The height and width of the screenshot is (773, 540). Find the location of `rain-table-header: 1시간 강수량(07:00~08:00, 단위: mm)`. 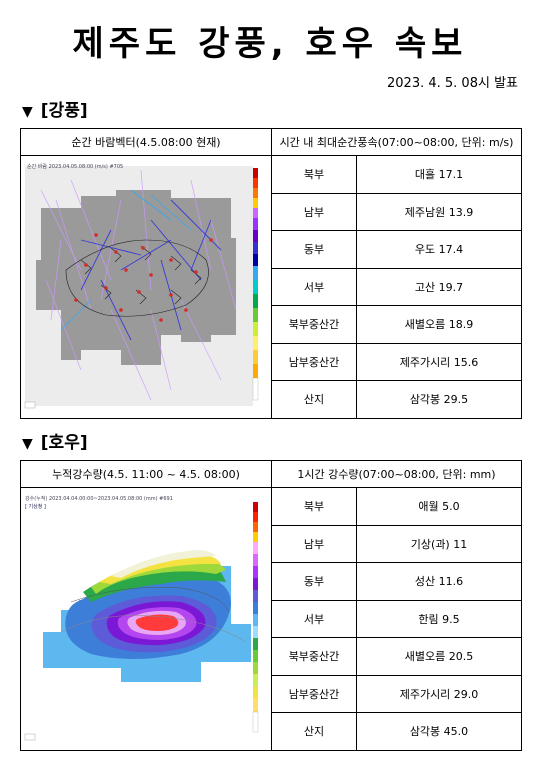

rain-table-header: 1시간 강수량(07:00~08:00, 단위: mm) is located at coordinates (396, 474).